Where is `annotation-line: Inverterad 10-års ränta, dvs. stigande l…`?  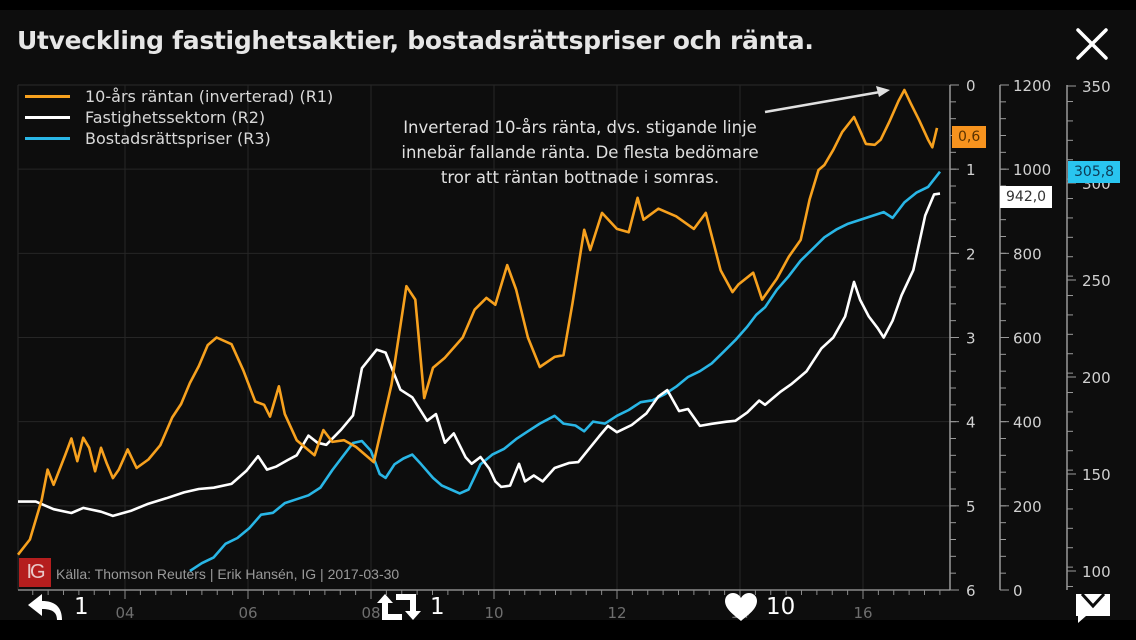
annotation-line: Inverterad 10-års ränta, dvs. stigande l… is located at coordinates (580, 127).